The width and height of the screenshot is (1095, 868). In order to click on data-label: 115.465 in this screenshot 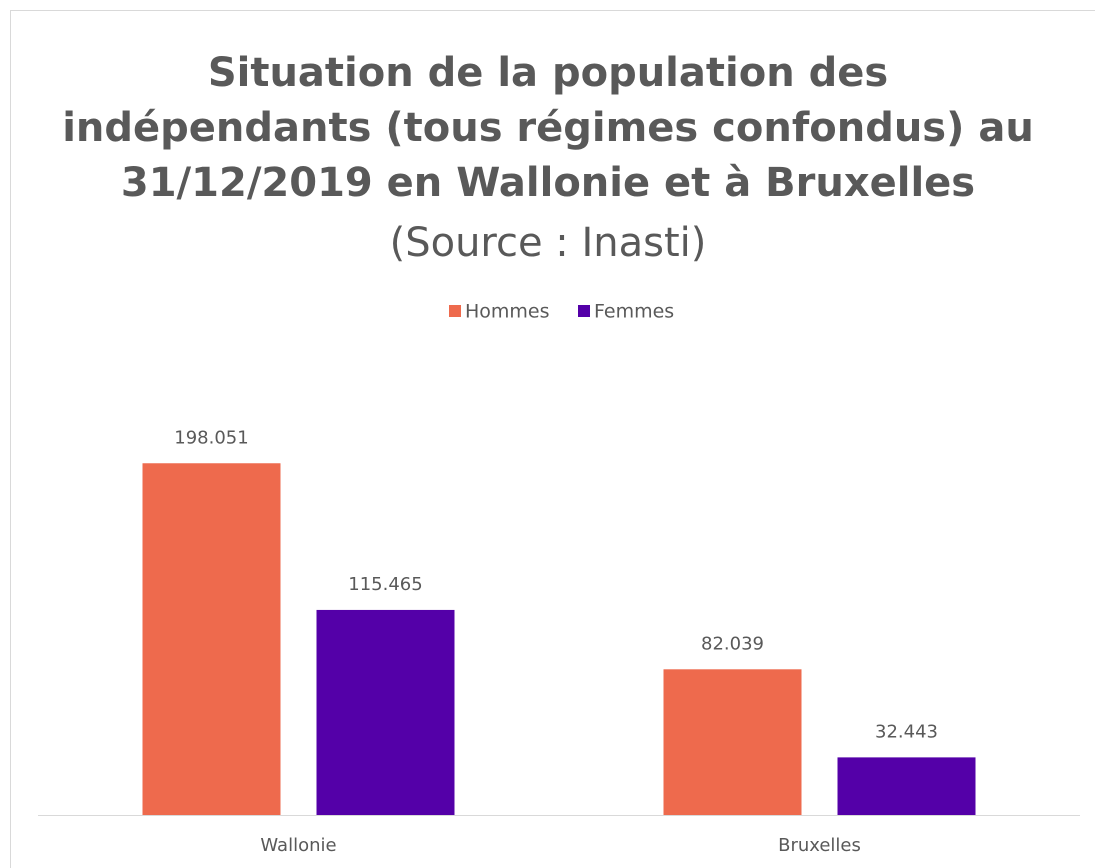, I will do `click(385, 584)`.